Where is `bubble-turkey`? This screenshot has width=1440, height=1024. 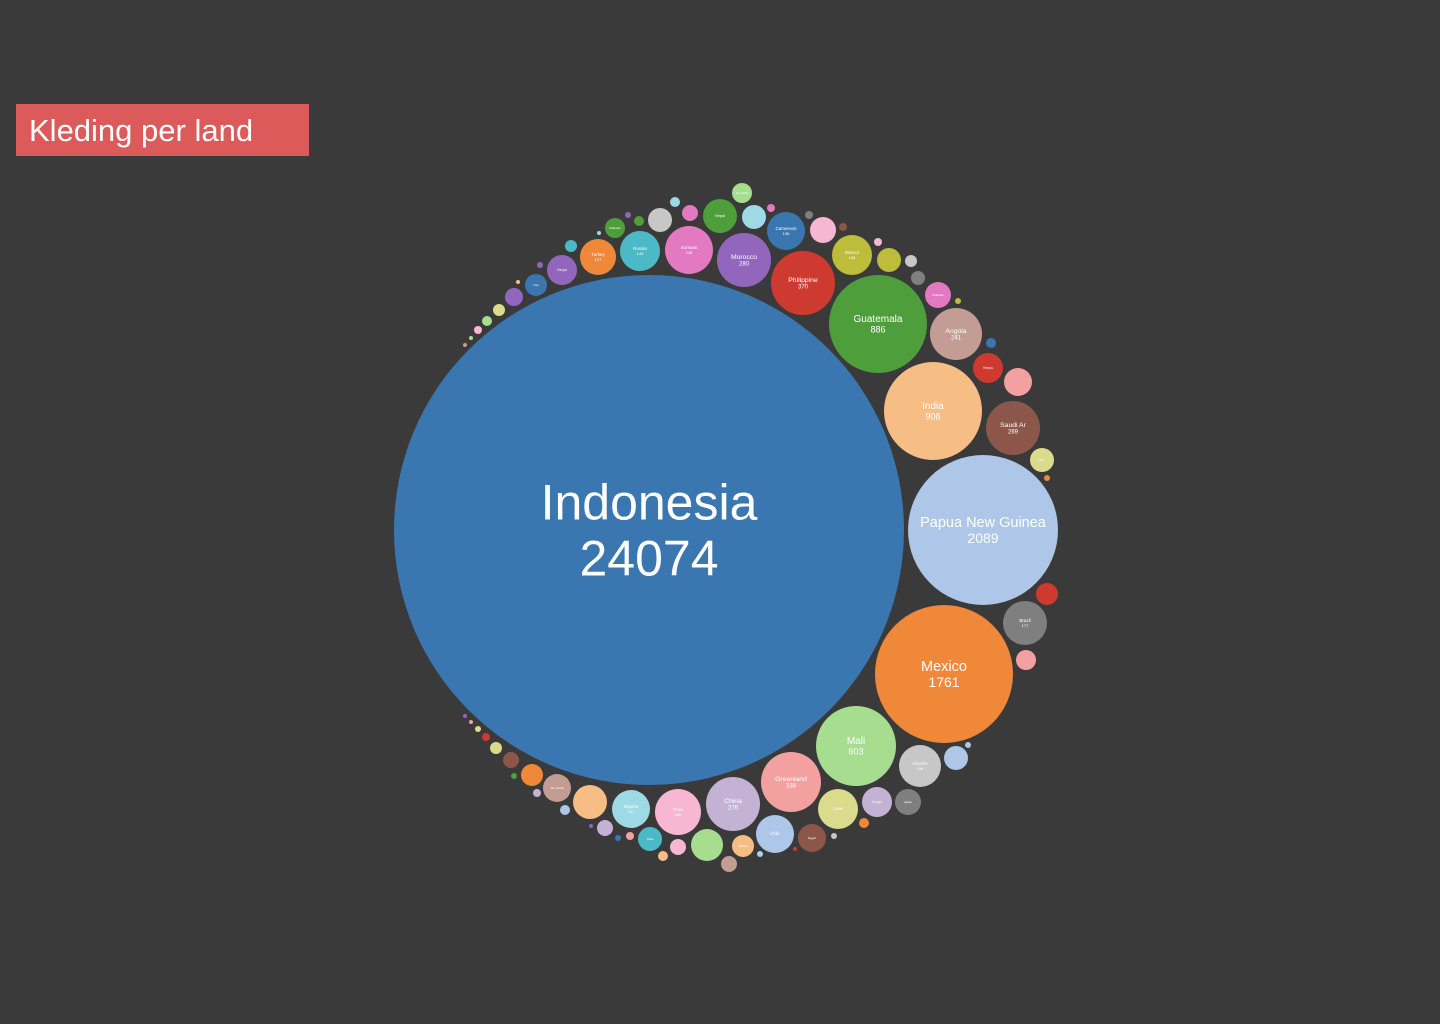
bubble-turkey is located at coordinates (598, 257).